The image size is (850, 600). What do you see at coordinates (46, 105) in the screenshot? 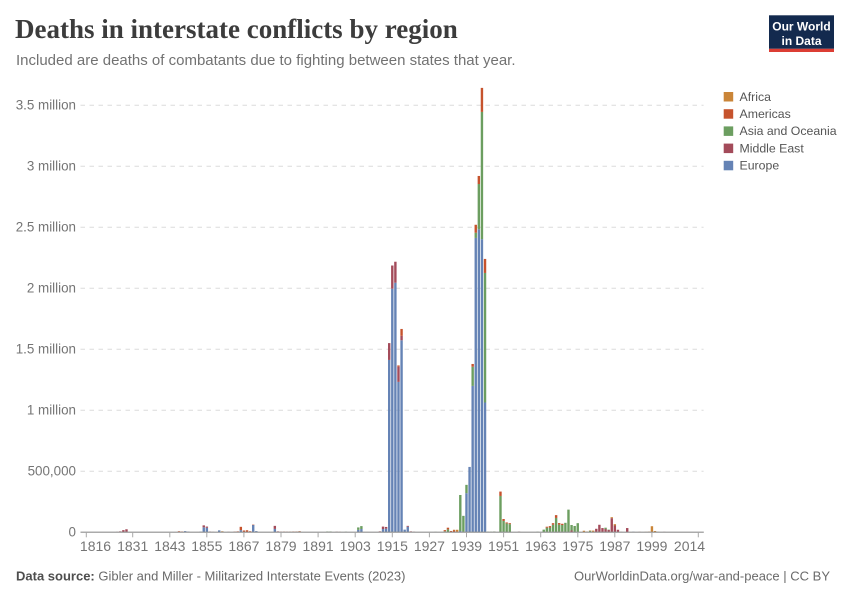
I see `svg-text: 3.5 million` at bounding box center [46, 105].